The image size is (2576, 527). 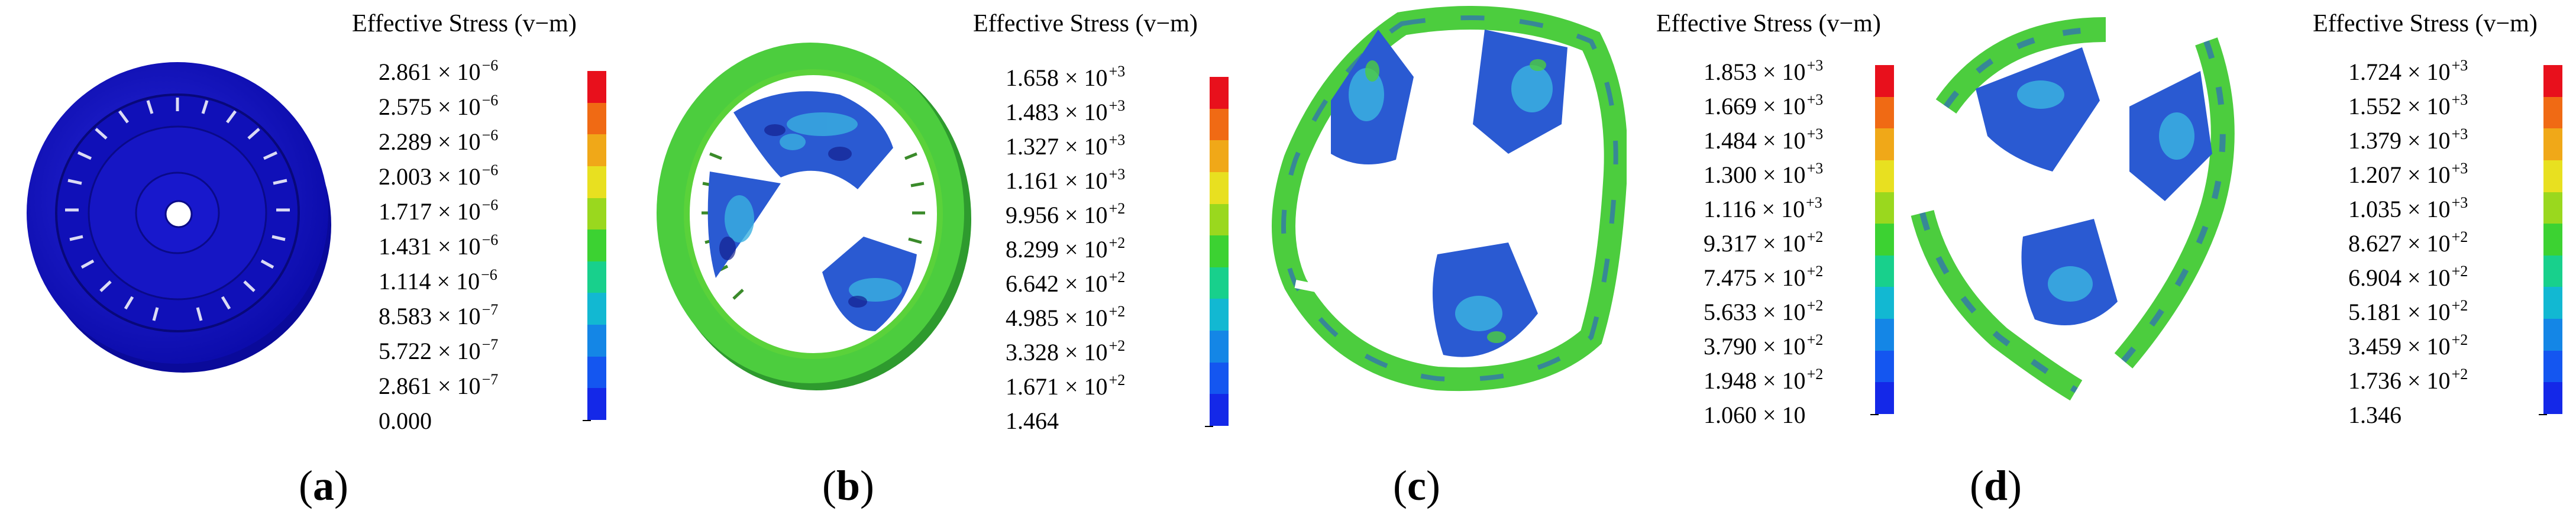 I want to click on legend-tick: 1.114 × 10⁻⁶, so click(x=438, y=280).